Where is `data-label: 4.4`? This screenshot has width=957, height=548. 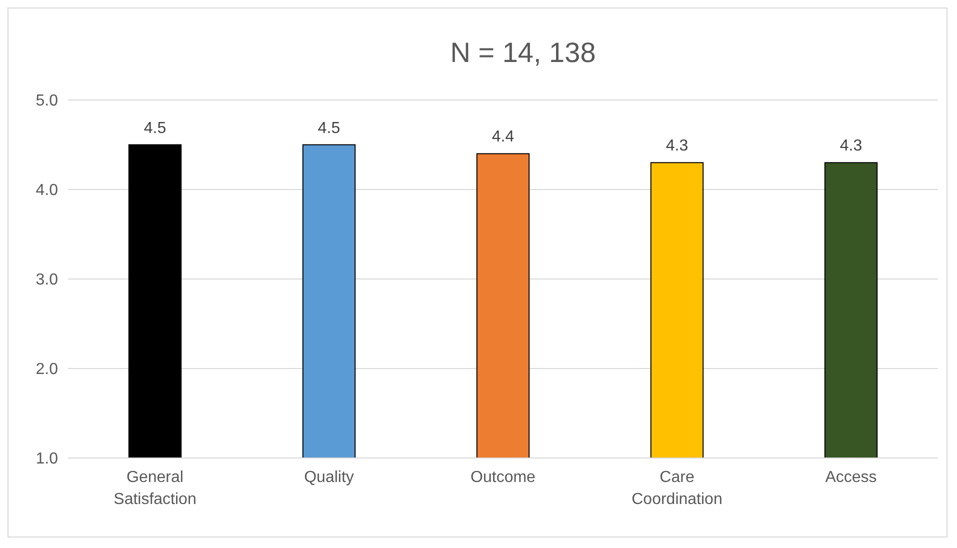
data-label: 4.4 is located at coordinates (503, 137).